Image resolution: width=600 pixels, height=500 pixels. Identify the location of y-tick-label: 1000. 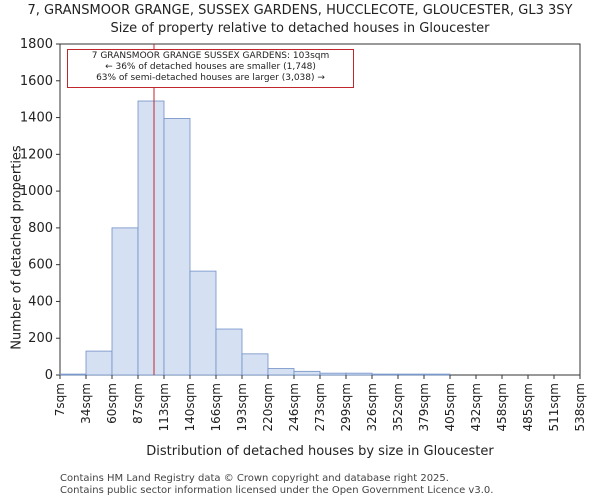
(36, 191).